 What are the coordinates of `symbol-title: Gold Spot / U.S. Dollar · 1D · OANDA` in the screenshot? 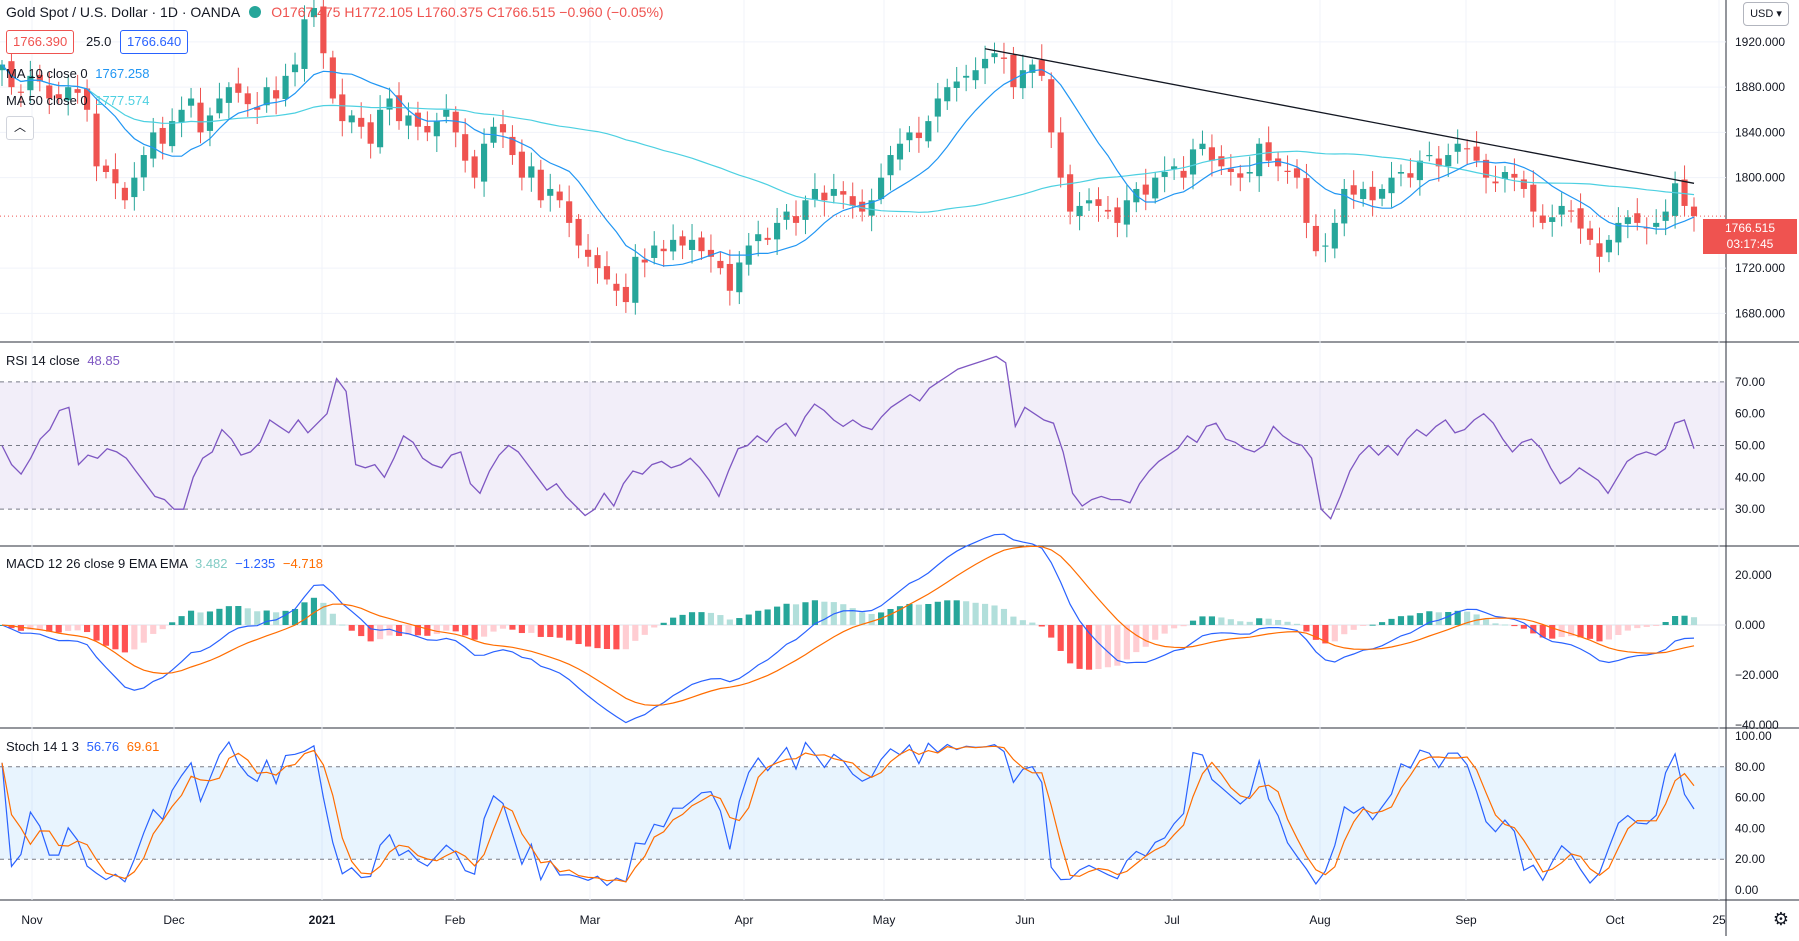 It's located at (123, 12).